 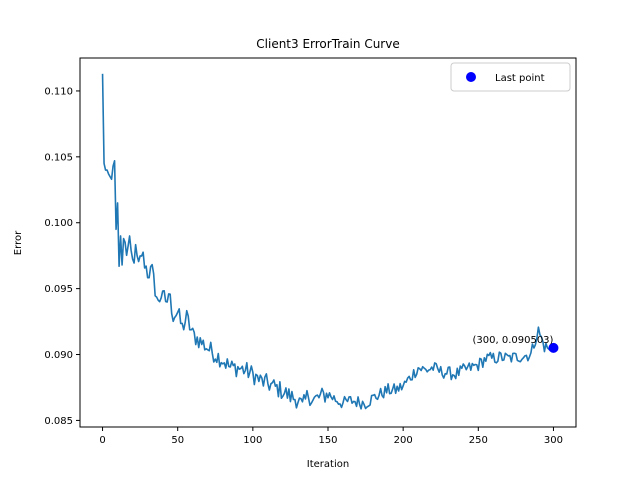 What do you see at coordinates (58, 223) in the screenshot?
I see `y-tick-label: 0.100` at bounding box center [58, 223].